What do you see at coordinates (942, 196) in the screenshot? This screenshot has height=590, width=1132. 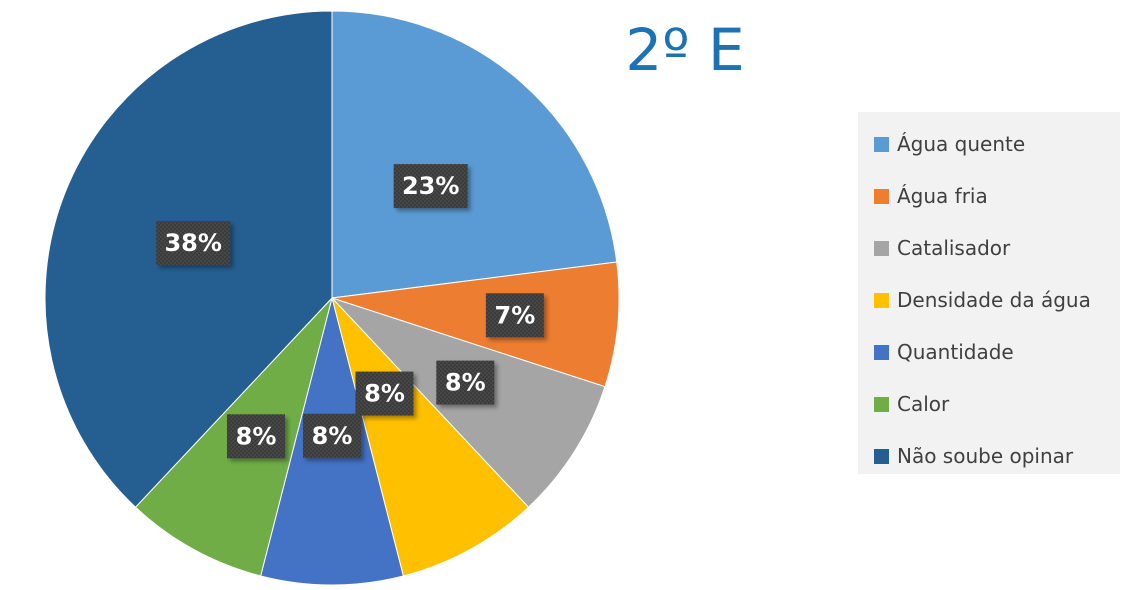 I see `legend-label: Água fria` at bounding box center [942, 196].